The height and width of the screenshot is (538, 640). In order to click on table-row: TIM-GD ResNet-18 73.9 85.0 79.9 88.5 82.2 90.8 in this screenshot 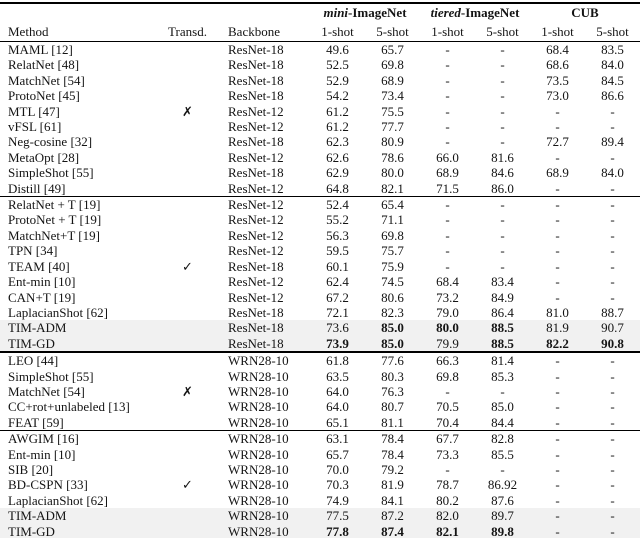, I will do `click(320, 344)`.